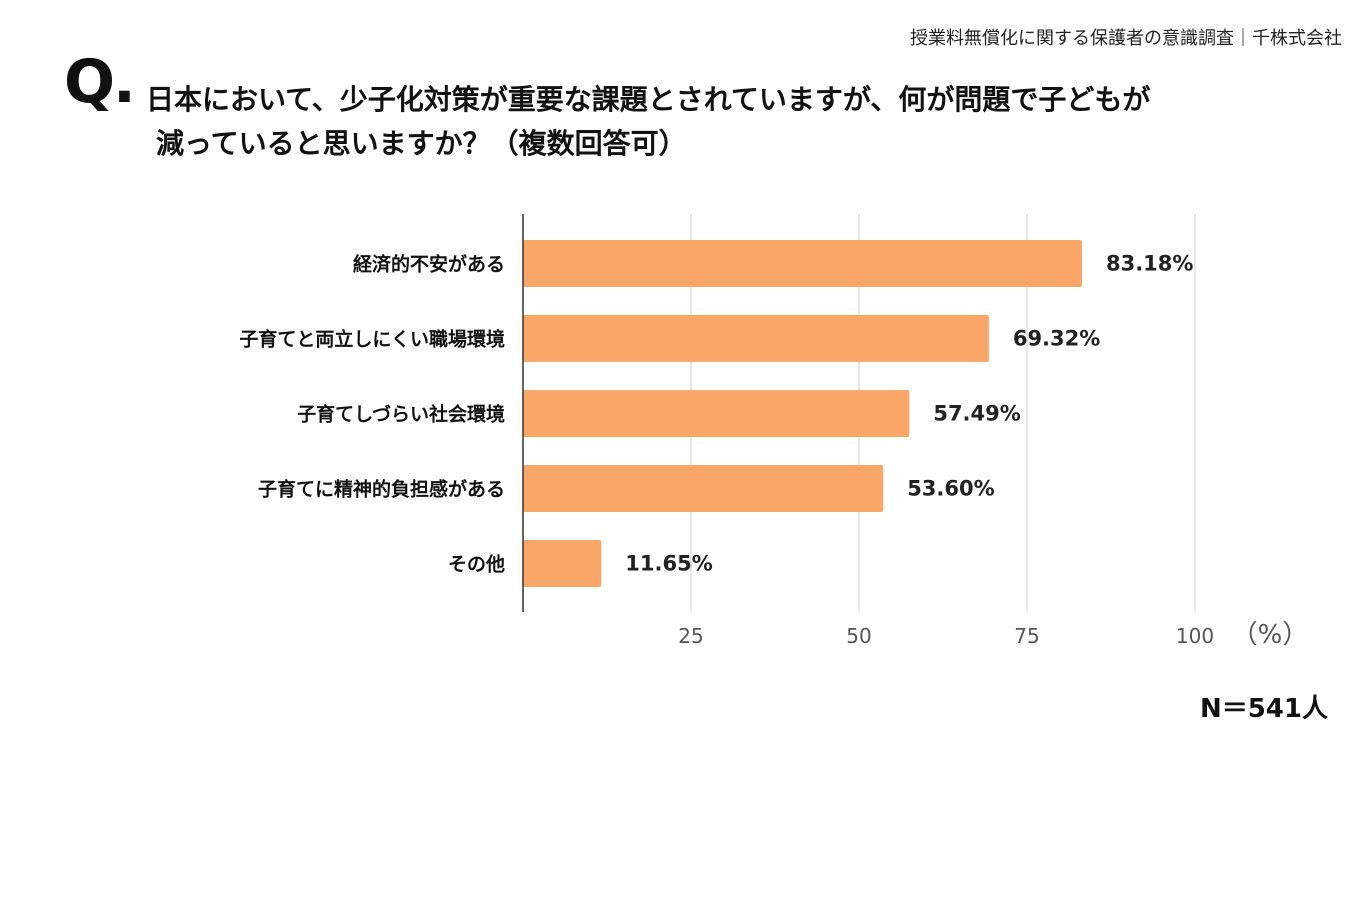  I want to click on question-mark: Q., so click(100, 82).